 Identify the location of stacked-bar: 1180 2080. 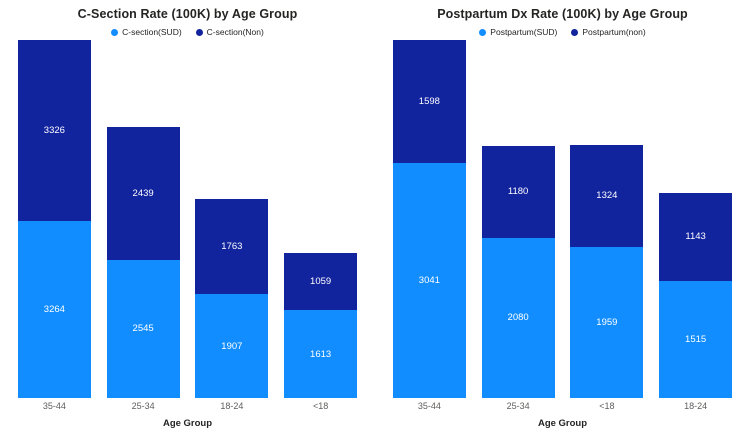
(518, 272).